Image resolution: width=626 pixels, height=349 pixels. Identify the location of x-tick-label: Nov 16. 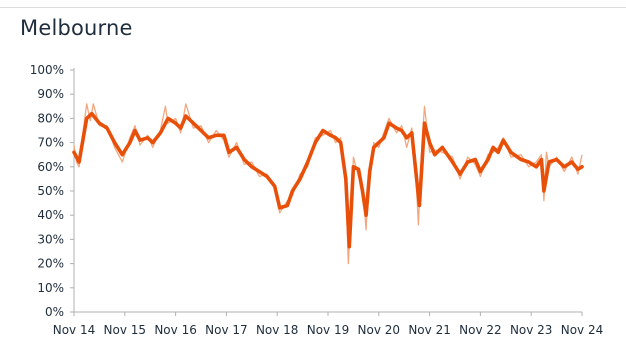
(175, 330).